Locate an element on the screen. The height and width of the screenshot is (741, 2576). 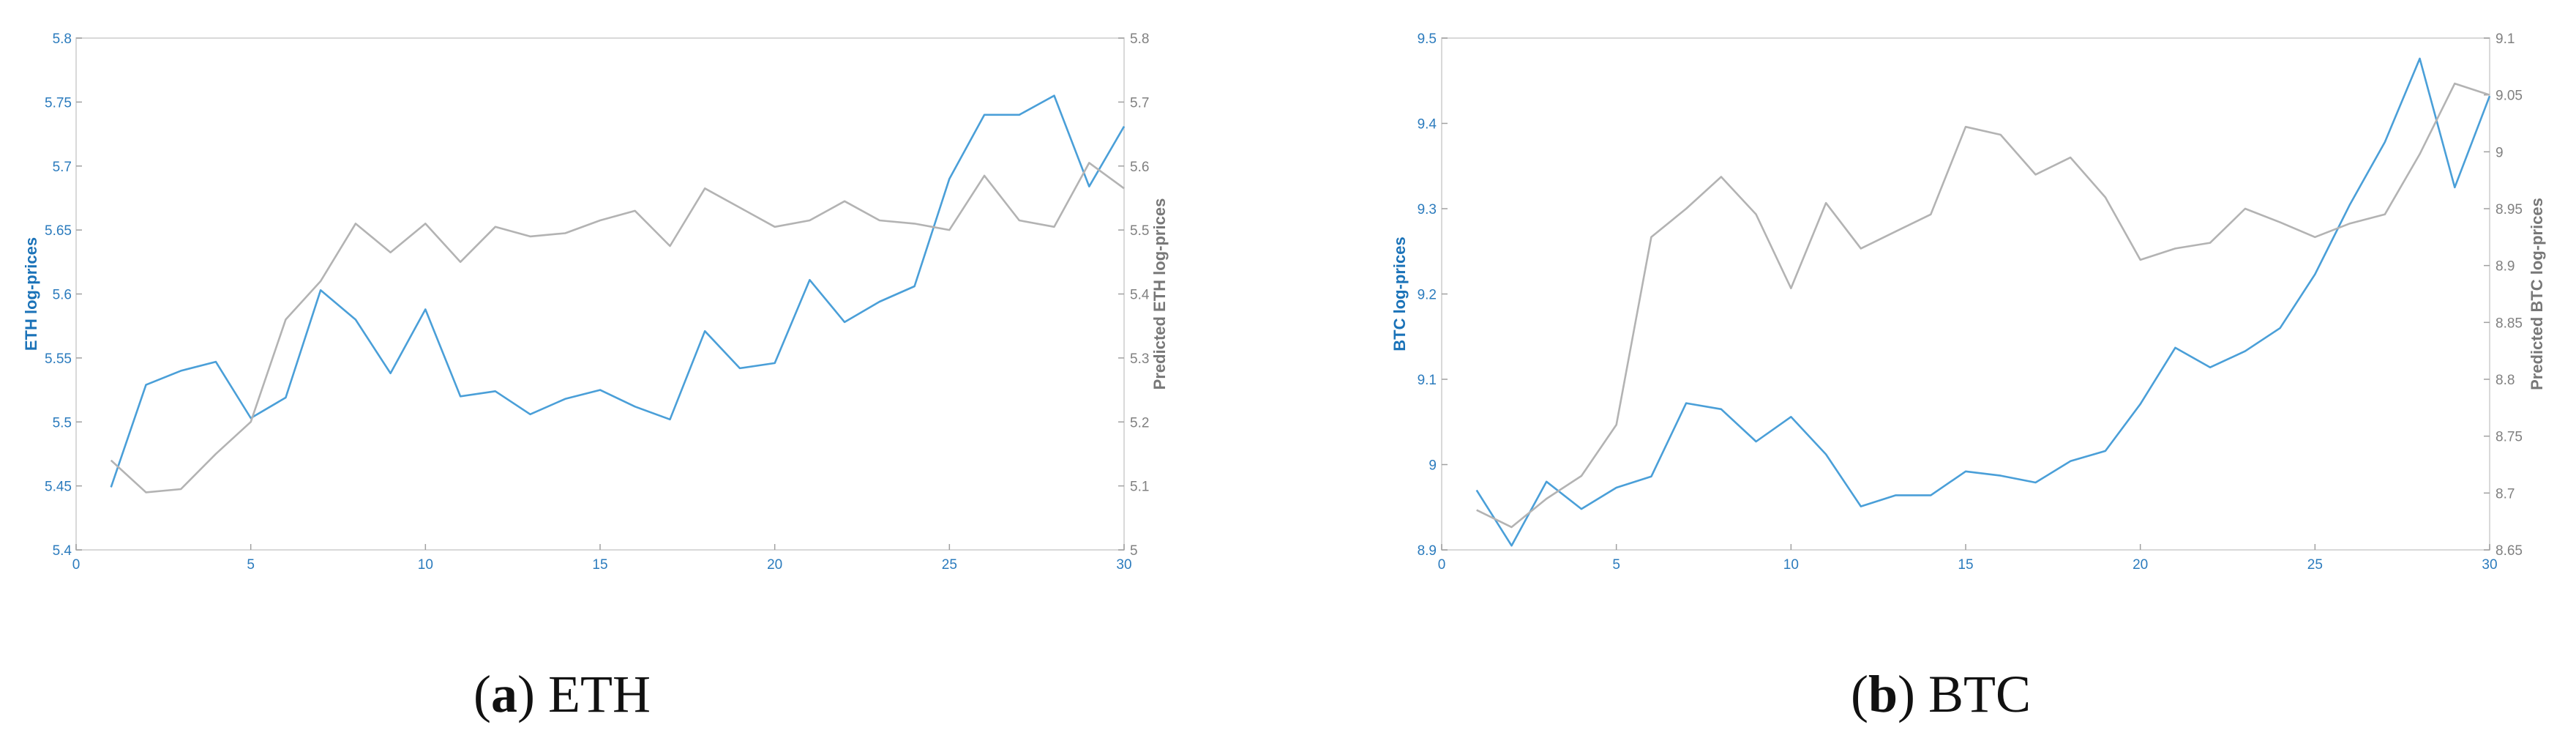
y-right-tick-label: 5.3 is located at coordinates (1139, 359).